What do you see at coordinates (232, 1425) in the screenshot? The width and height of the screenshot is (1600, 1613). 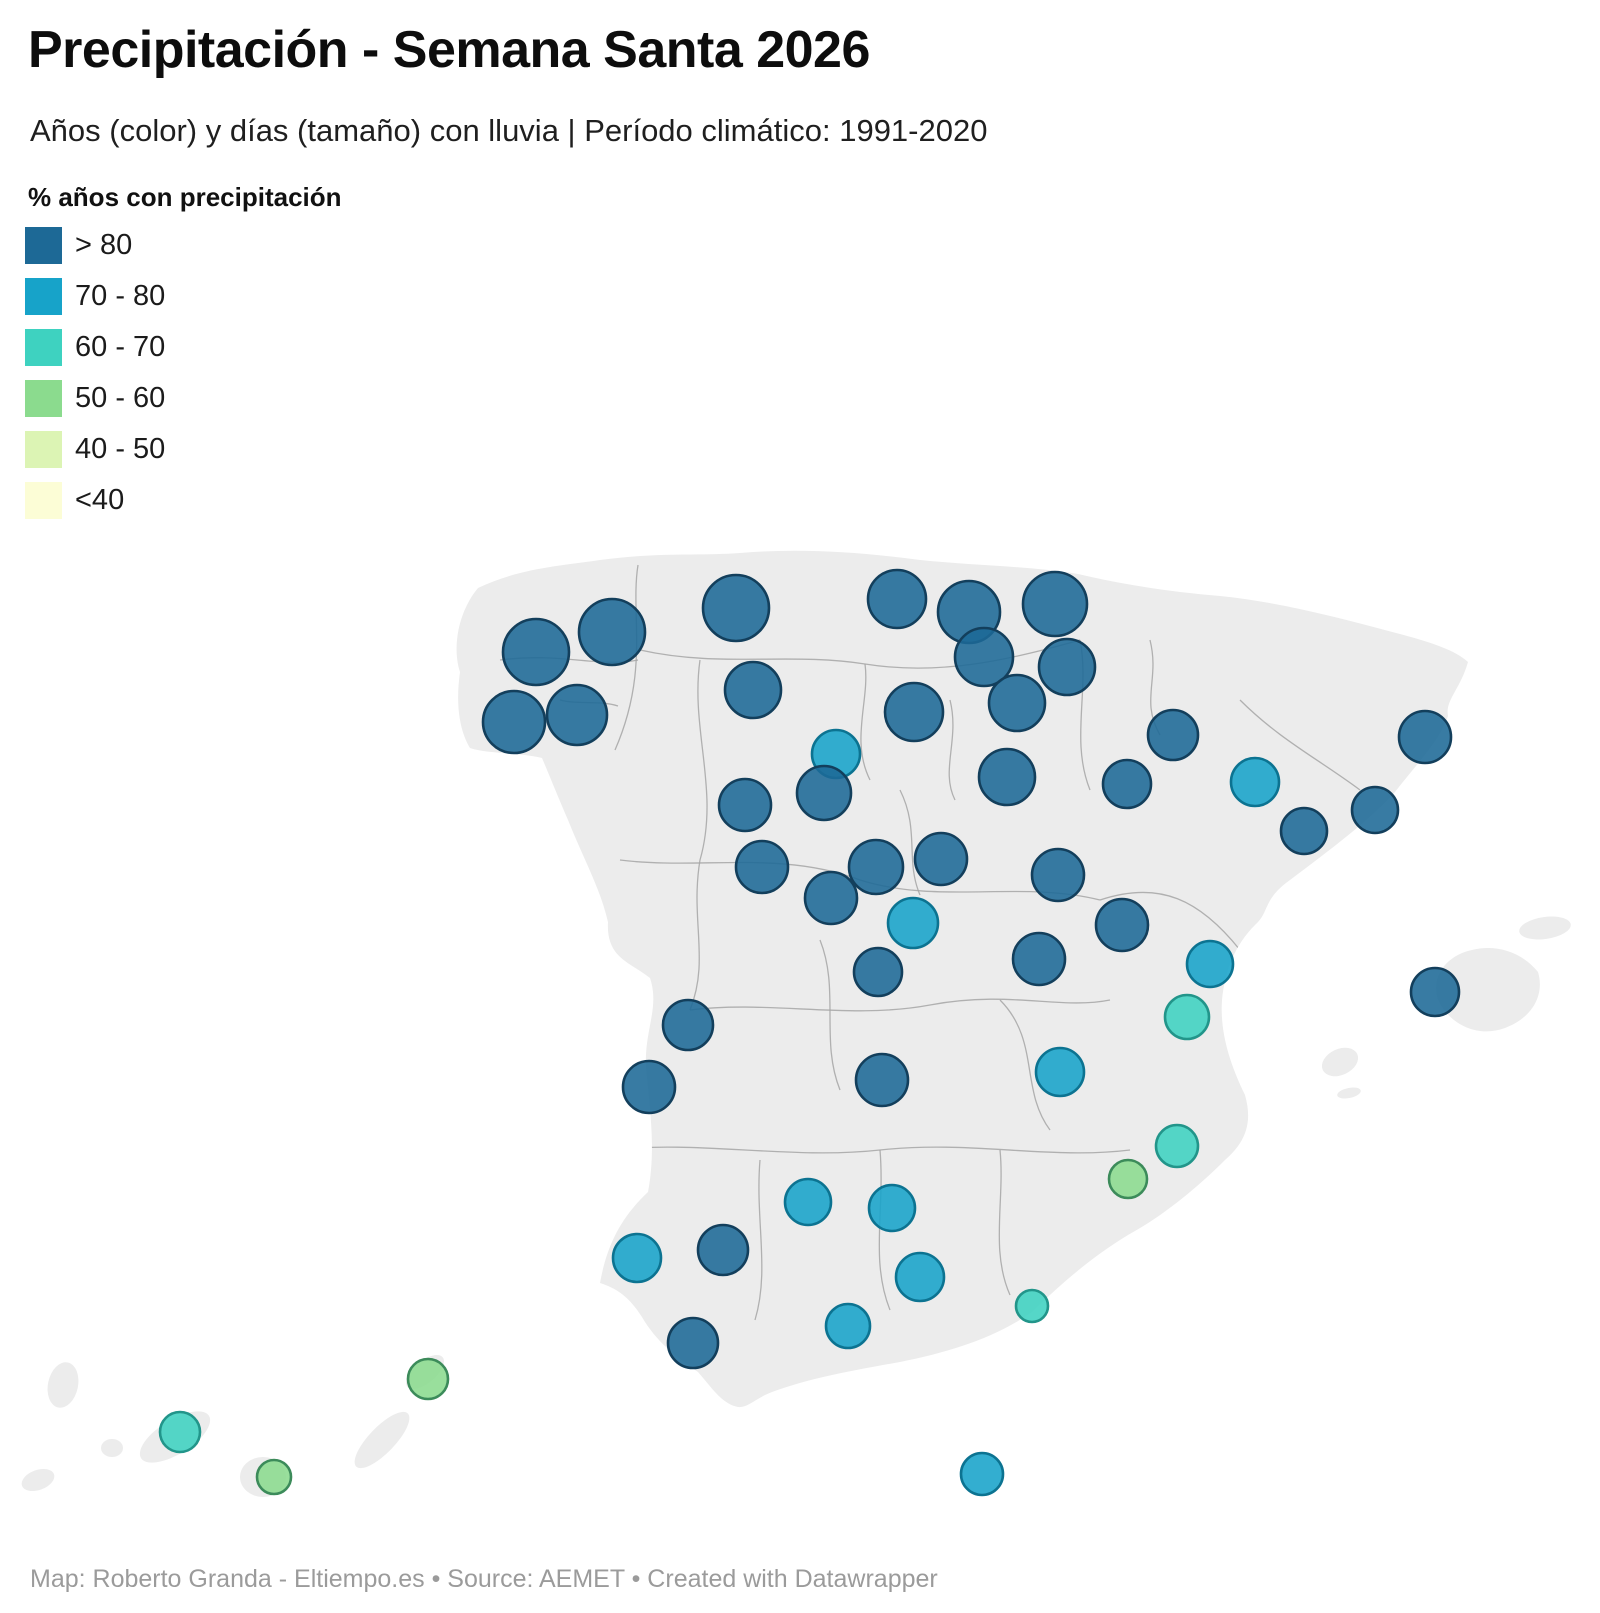 I see `canary-islands` at bounding box center [232, 1425].